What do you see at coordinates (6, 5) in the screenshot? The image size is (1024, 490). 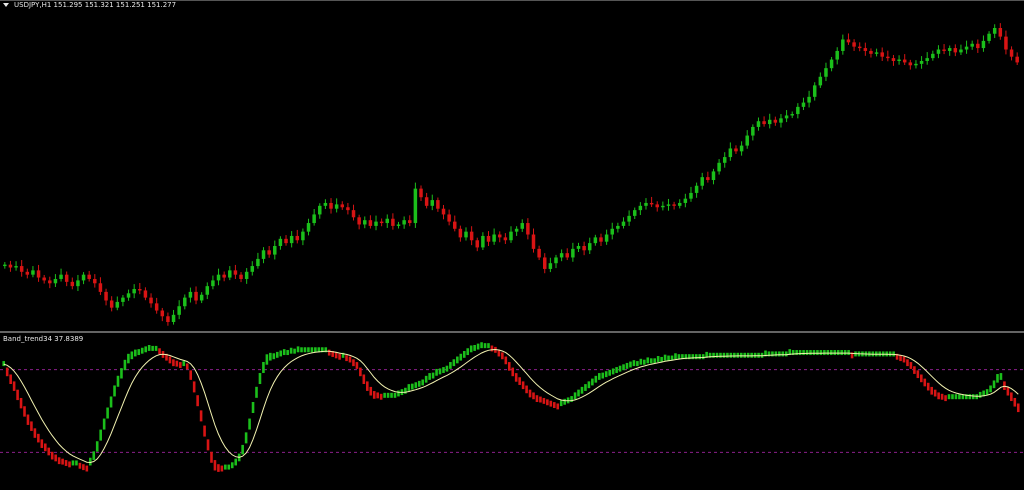 I see `symbol-menu-triangle-icon` at bounding box center [6, 5].